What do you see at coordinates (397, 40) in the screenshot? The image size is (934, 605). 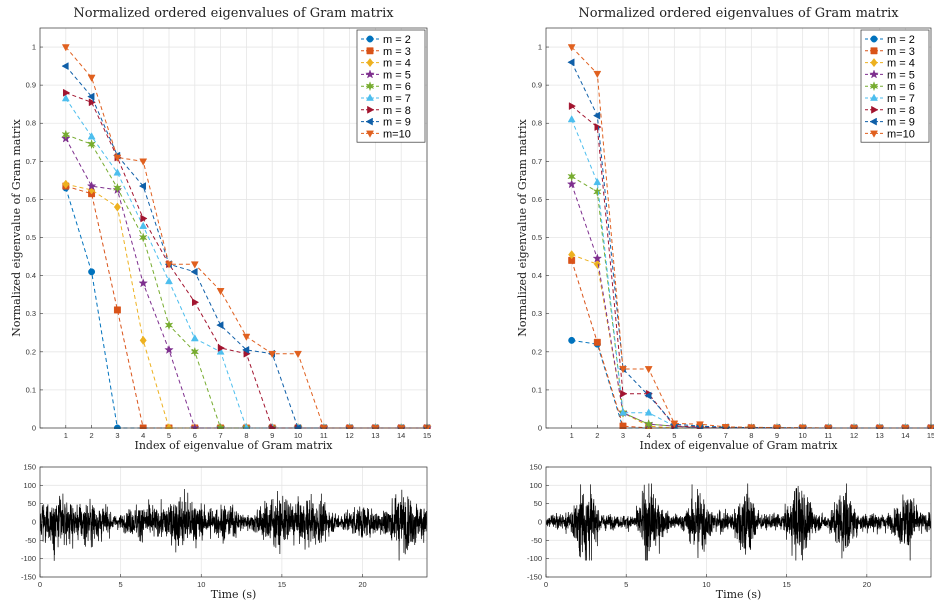 I see `legend-label: m = 2` at bounding box center [397, 40].